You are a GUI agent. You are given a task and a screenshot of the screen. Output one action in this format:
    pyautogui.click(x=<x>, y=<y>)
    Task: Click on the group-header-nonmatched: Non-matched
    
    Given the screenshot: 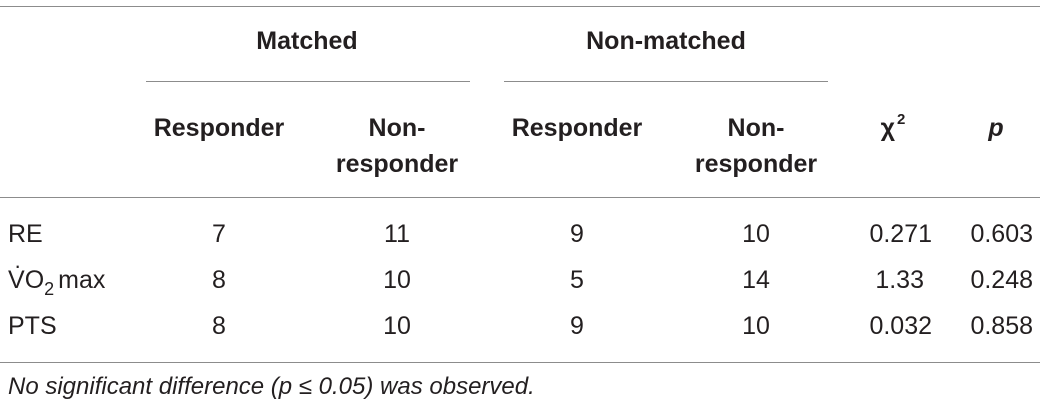 What is the action you would take?
    pyautogui.click(x=666, y=41)
    